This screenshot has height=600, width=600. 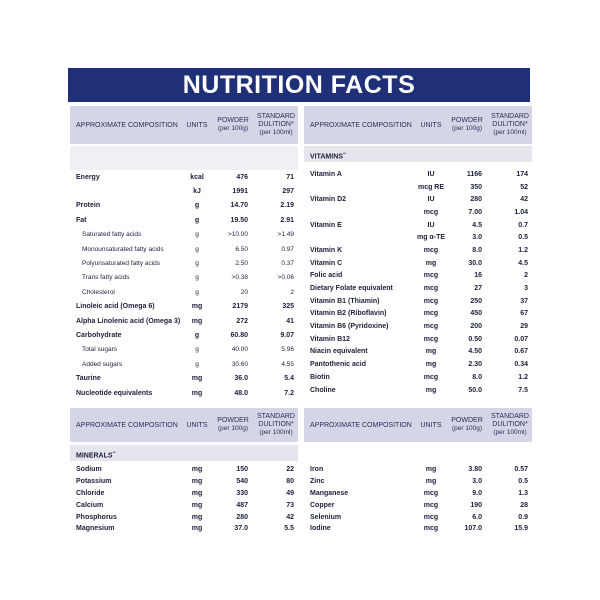 What do you see at coordinates (326, 250) in the screenshot?
I see `nutrient-name: Vitamin K` at bounding box center [326, 250].